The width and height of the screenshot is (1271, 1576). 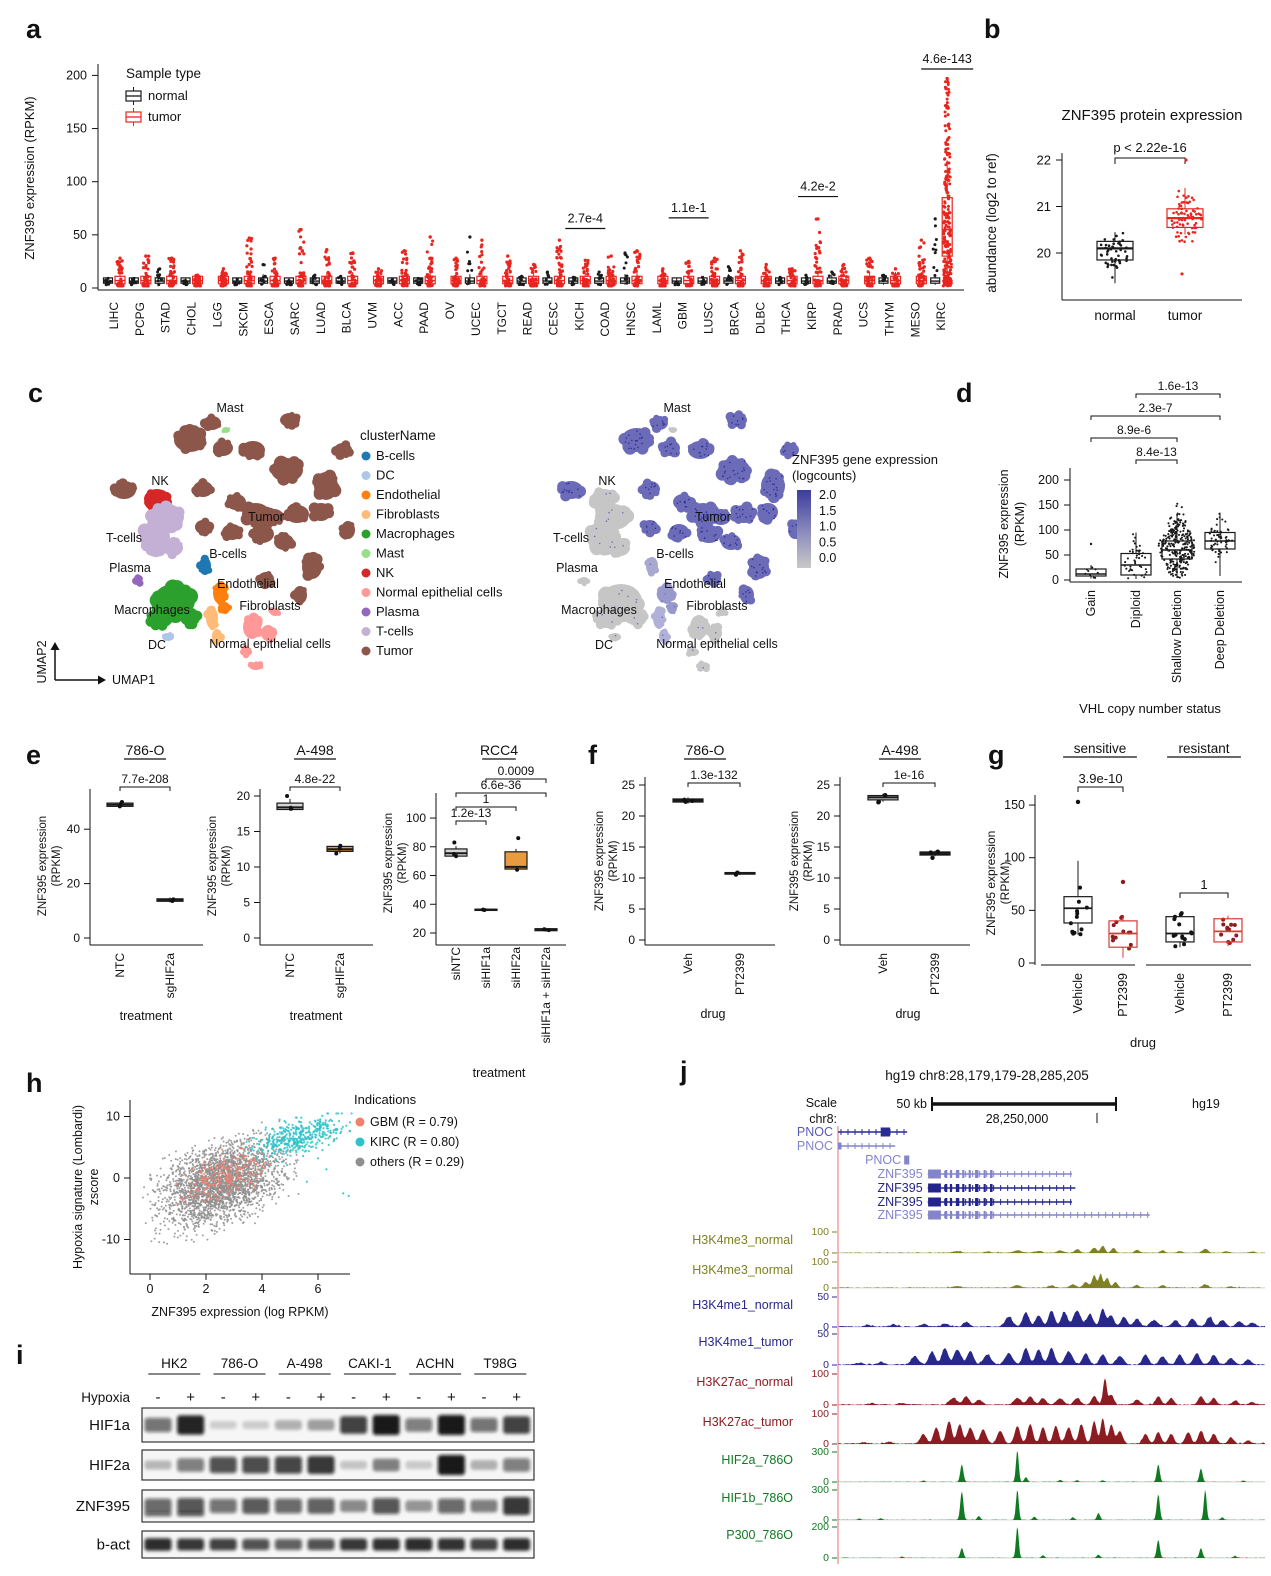 What do you see at coordinates (1156, 452) in the screenshot?
I see `svg-text: 8.4e-13` at bounding box center [1156, 452].